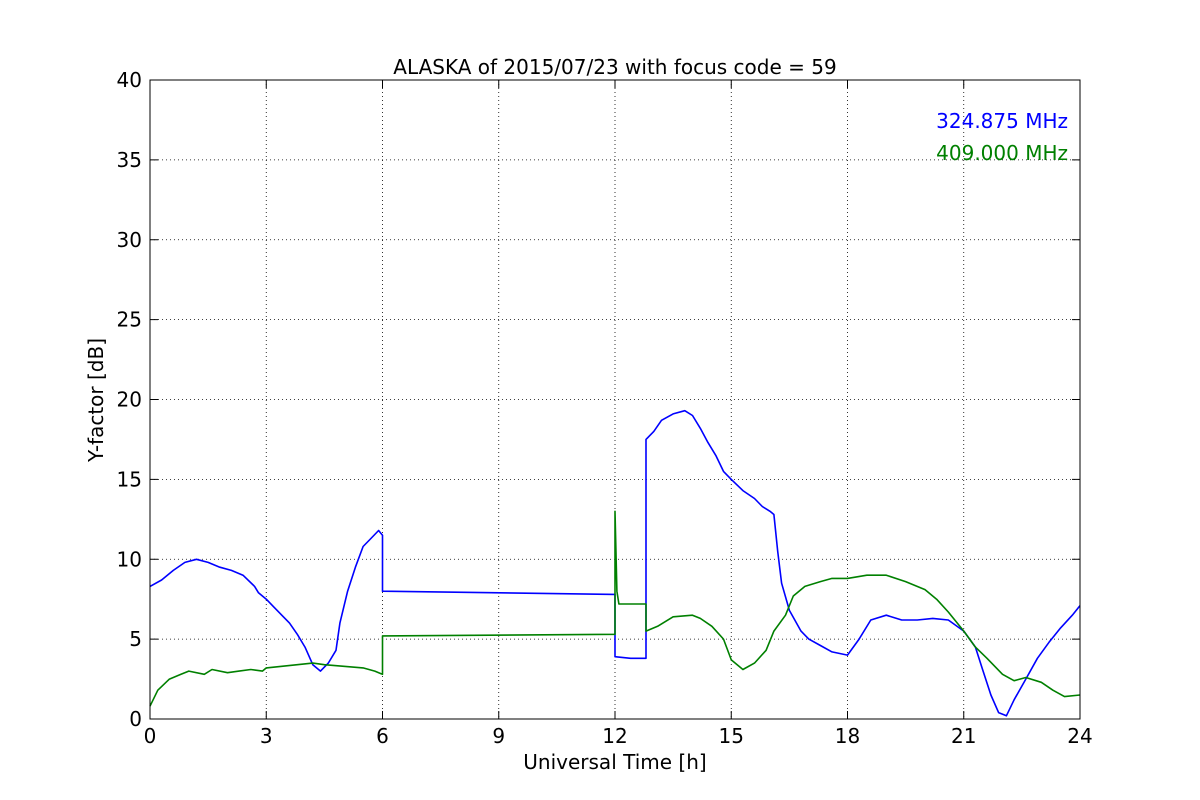 Image resolution: width=1200 pixels, height=800 pixels. What do you see at coordinates (129, 80) in the screenshot?
I see `y-tick-label: 40` at bounding box center [129, 80].